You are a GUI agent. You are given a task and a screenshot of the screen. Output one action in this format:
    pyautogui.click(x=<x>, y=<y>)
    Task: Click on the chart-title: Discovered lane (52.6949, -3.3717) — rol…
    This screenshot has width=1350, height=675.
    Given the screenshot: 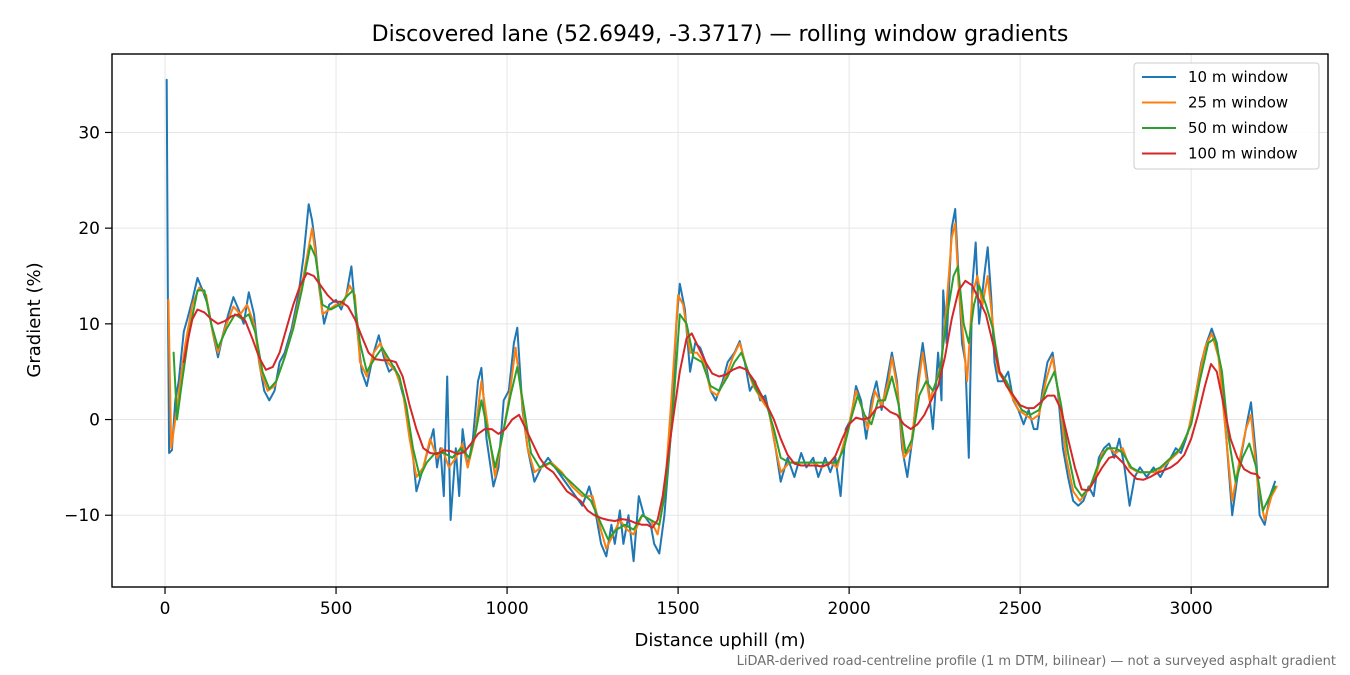 What is the action you would take?
    pyautogui.click(x=720, y=34)
    